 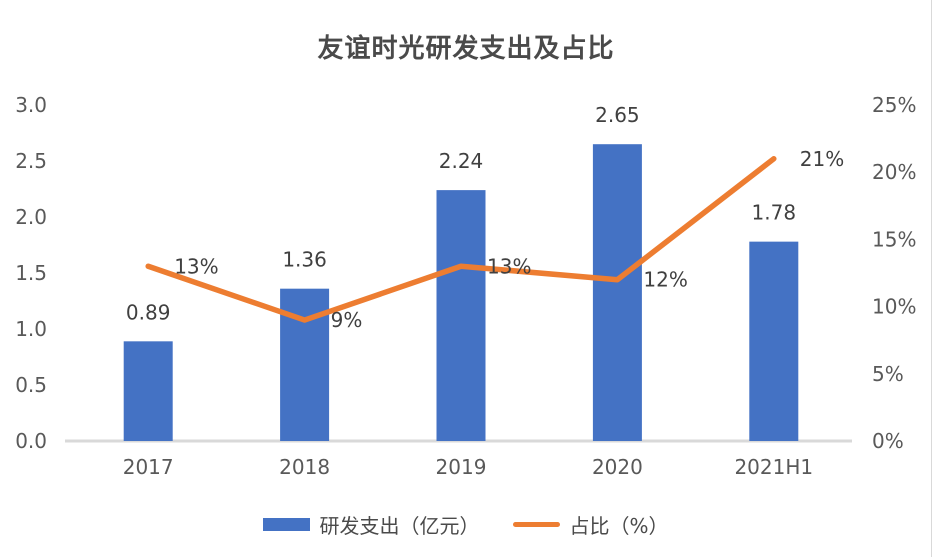 I want to click on bar-2017, so click(x=148, y=391).